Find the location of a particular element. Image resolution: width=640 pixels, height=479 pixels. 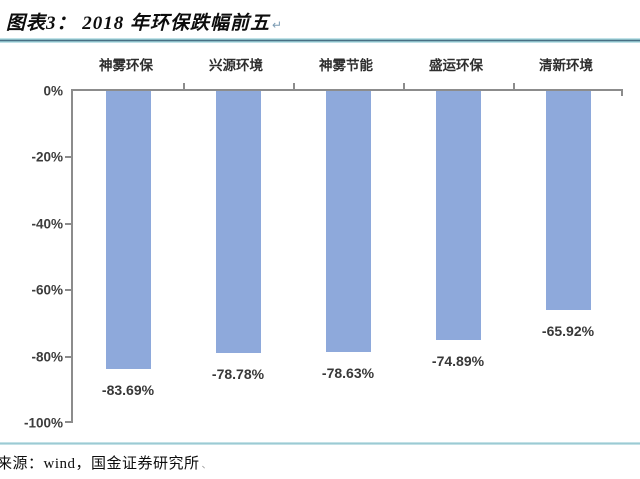

bar-value-label: -74.89% is located at coordinates (458, 360).